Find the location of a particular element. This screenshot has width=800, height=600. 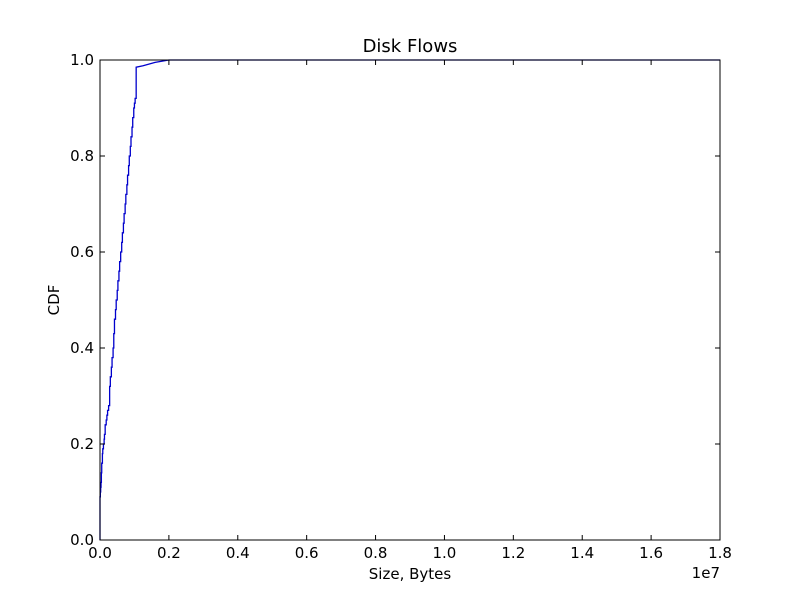

x-tick-label: 1.8 is located at coordinates (720, 553).